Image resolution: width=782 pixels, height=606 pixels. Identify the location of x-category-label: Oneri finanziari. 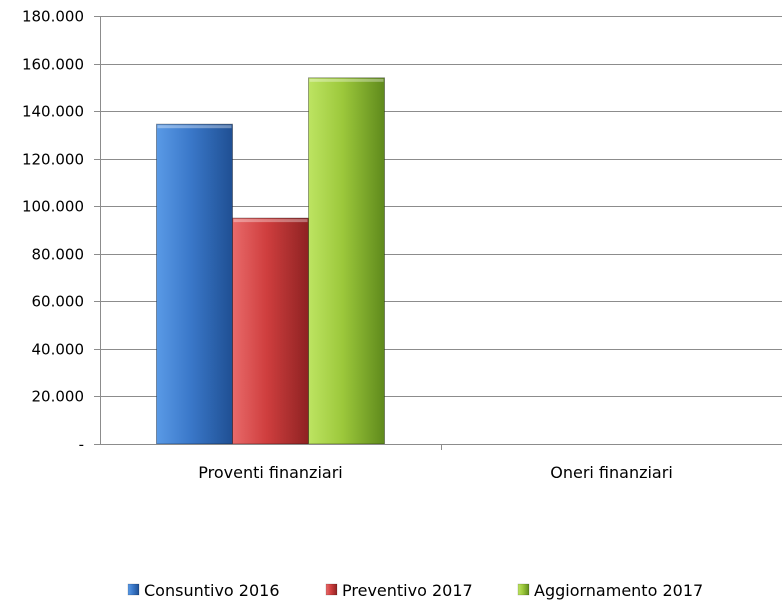
(611, 472).